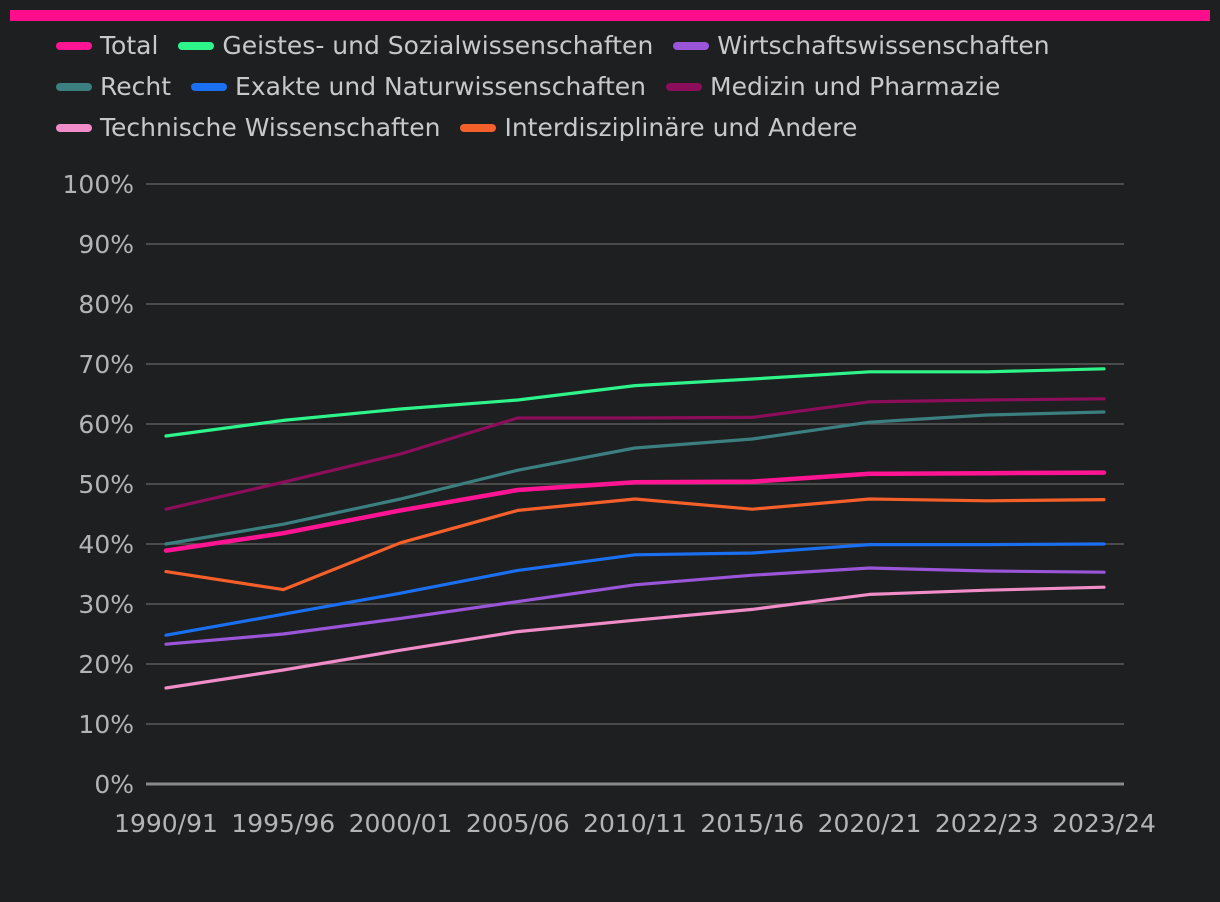 Image resolution: width=1220 pixels, height=902 pixels. What do you see at coordinates (129, 45) in the screenshot?
I see `legend-label: Total` at bounding box center [129, 45].